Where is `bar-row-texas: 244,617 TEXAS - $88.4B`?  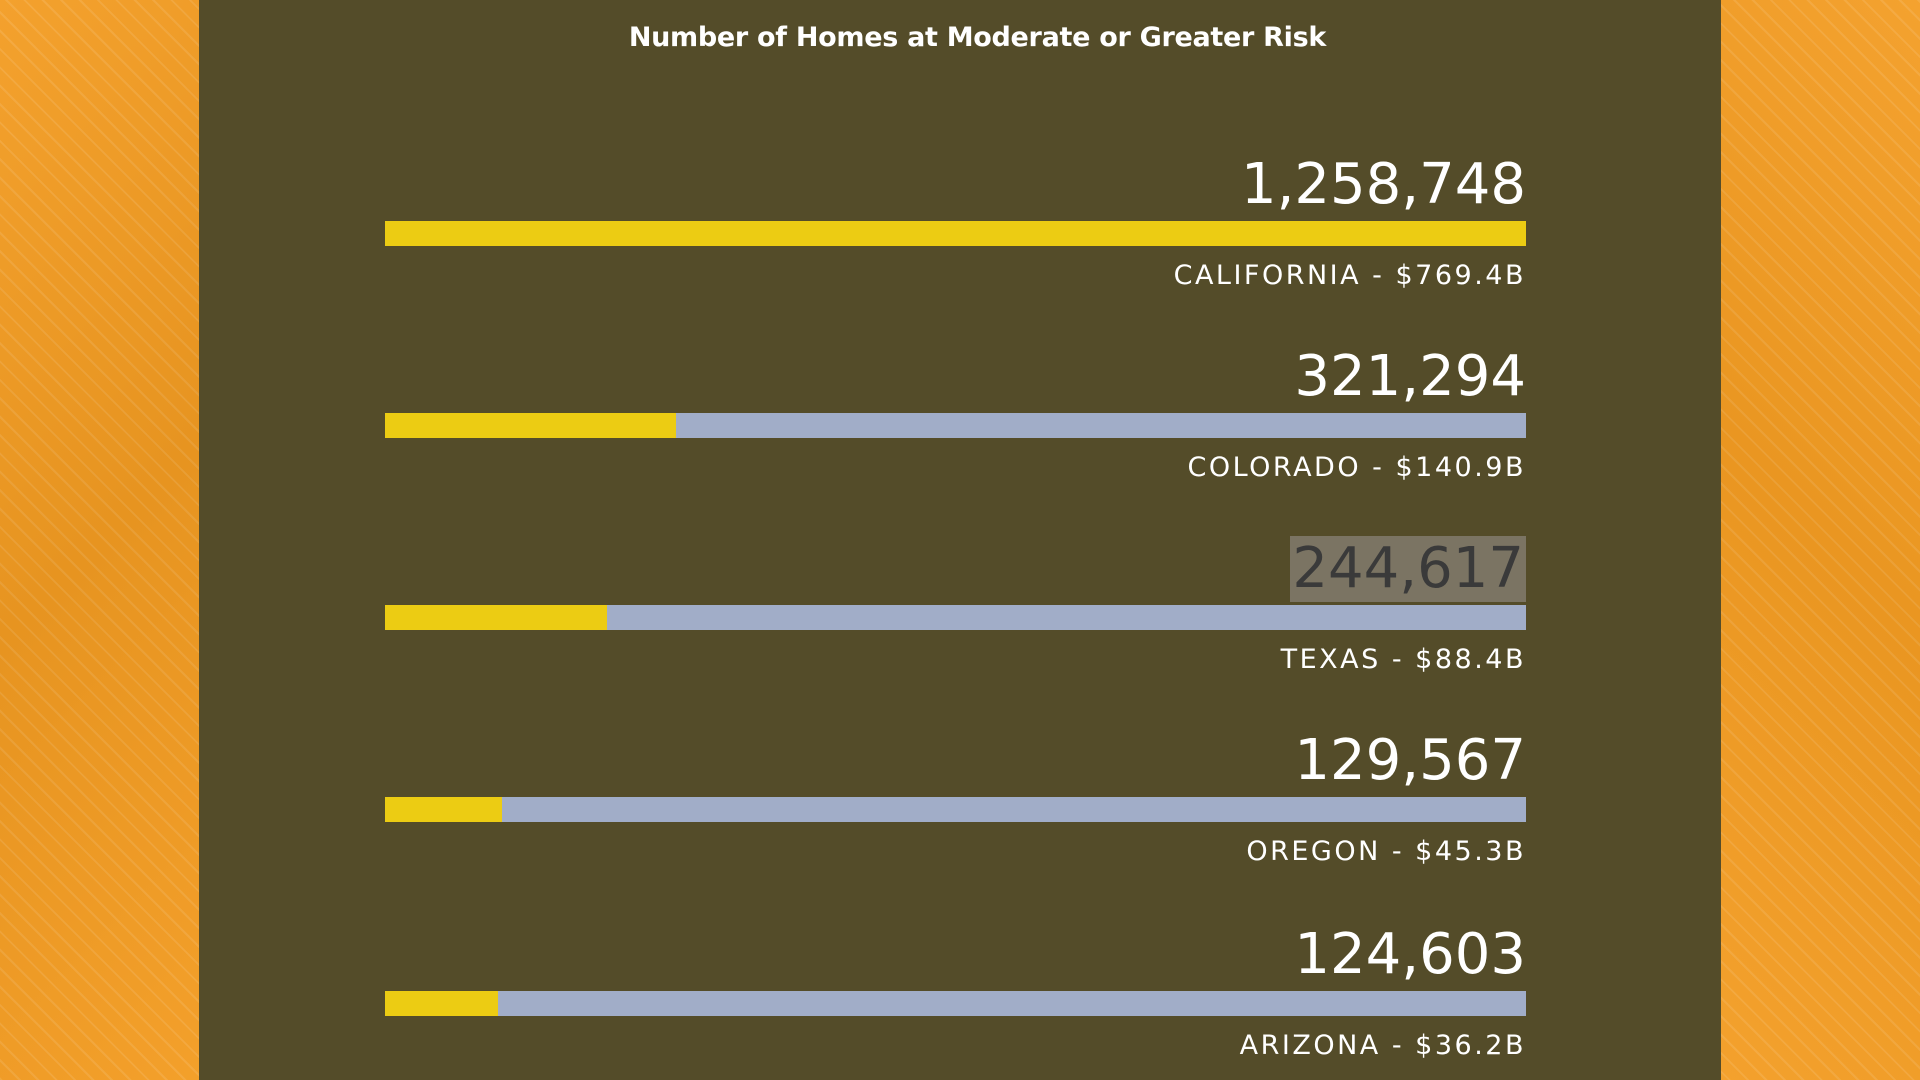 bar-row-texas: 244,617 TEXAS - $88.4B is located at coordinates (955, 611).